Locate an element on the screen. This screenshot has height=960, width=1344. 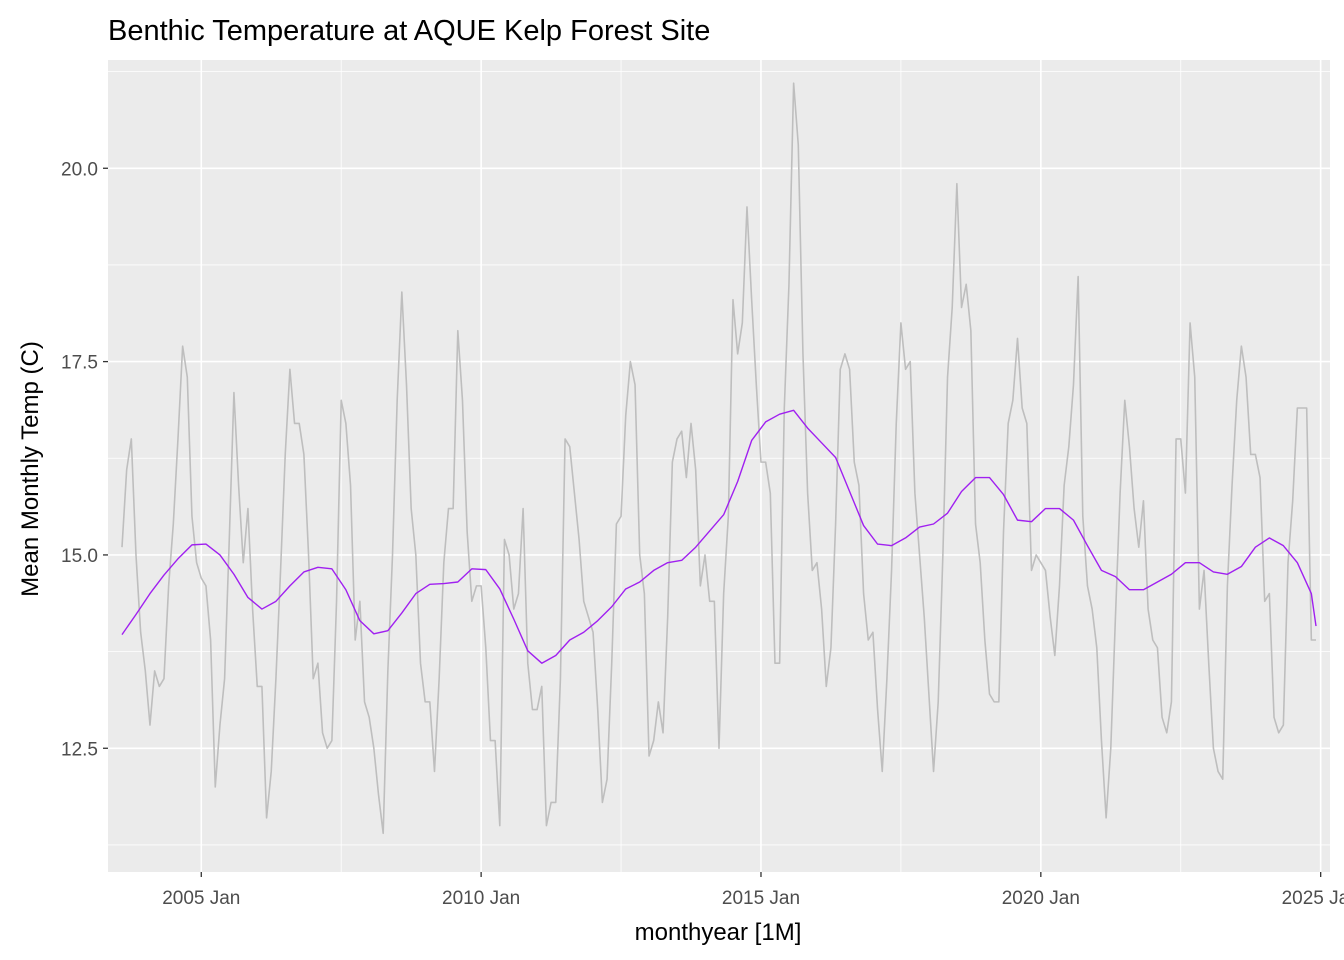
x-axis-title: monthyear [1M] is located at coordinates (718, 932).